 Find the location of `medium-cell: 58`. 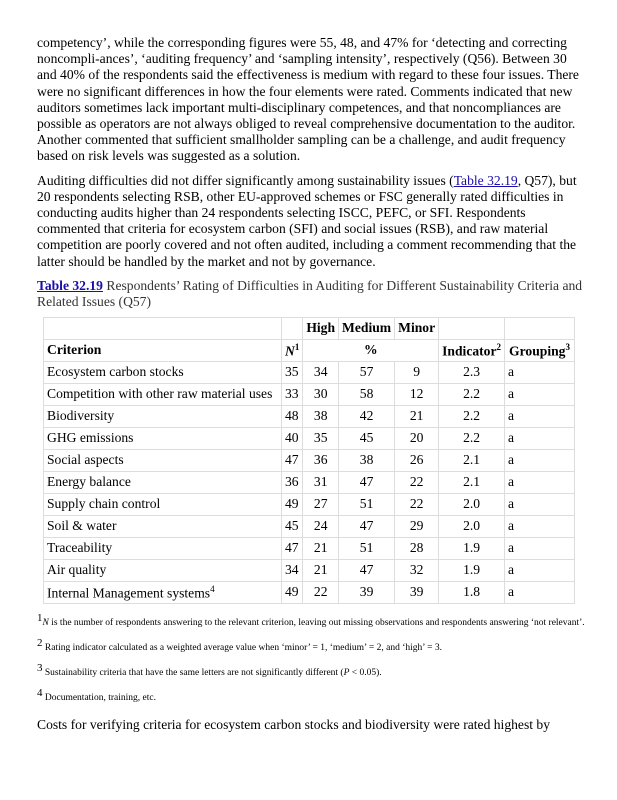

medium-cell: 58 is located at coordinates (367, 394).